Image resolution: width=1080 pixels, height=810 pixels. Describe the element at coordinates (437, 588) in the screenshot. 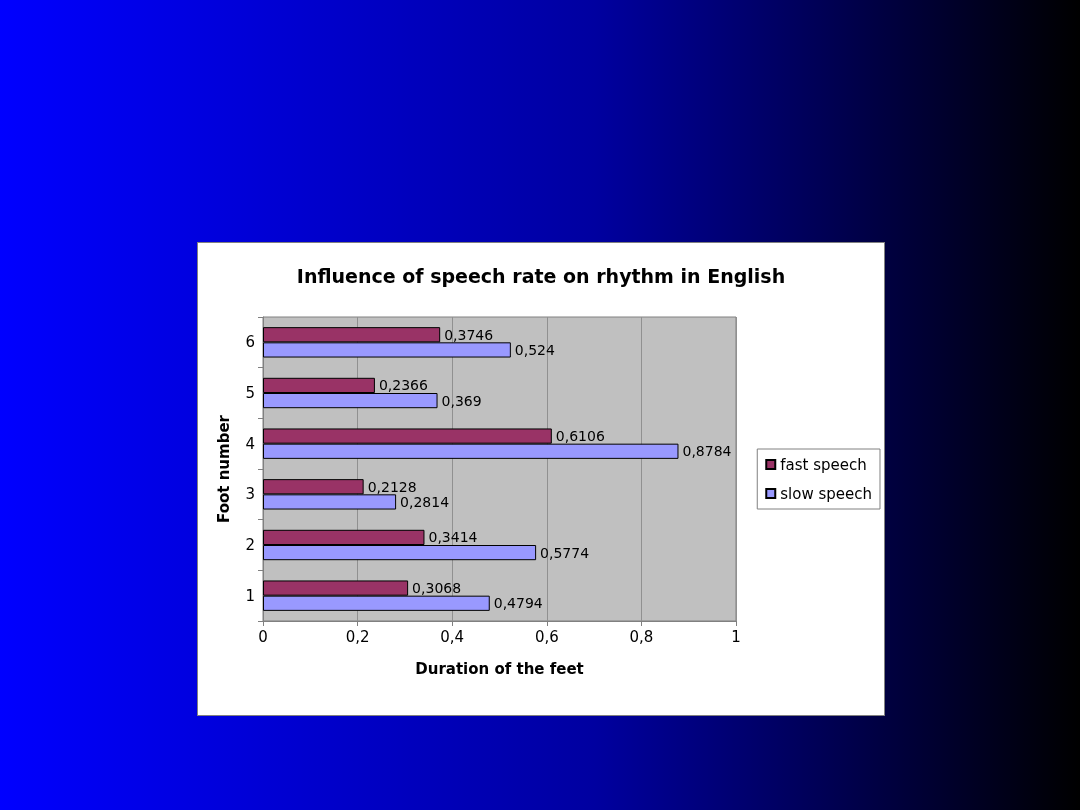

I see `data-label: 0,3068` at that location.